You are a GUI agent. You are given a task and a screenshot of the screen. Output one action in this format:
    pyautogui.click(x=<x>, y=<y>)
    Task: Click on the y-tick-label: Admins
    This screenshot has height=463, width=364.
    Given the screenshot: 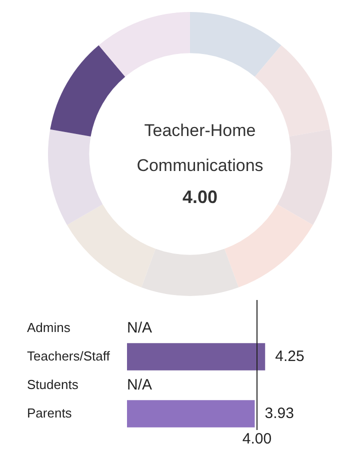 What is the action you would take?
    pyautogui.click(x=49, y=327)
    